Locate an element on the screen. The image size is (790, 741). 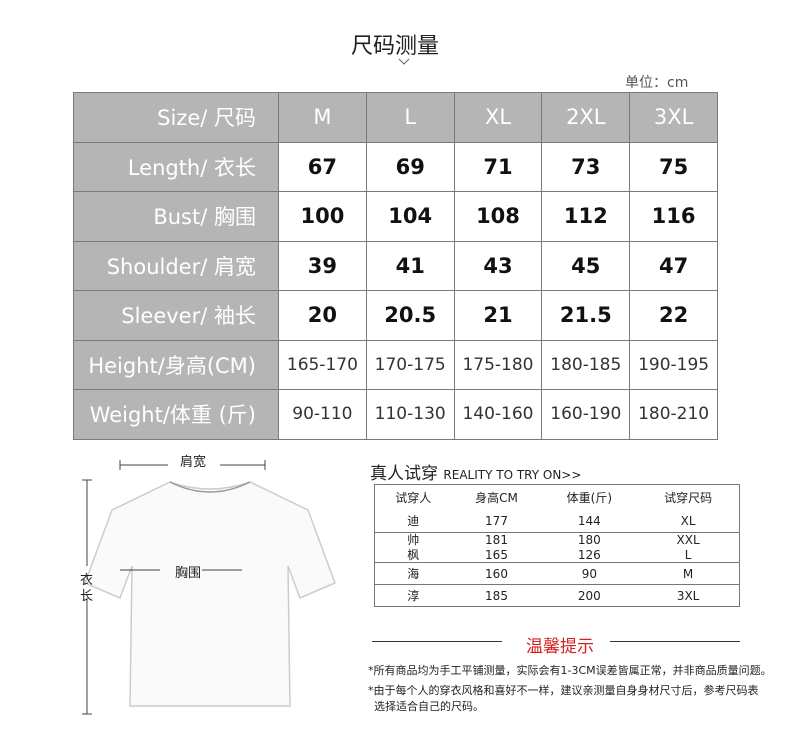
note-3: 选择适合自己的尺码。 is located at coordinates (429, 706).